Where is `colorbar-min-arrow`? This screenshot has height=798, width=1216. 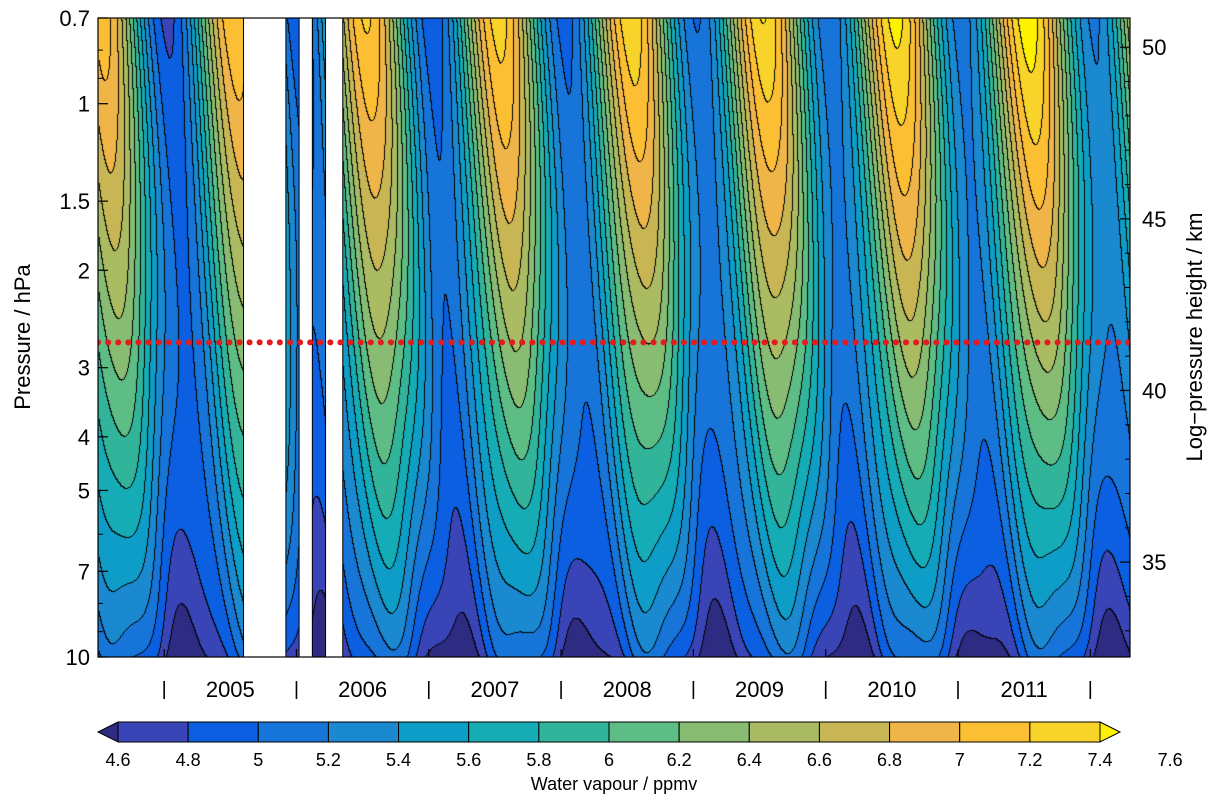
colorbar-min-arrow is located at coordinates (107, 732).